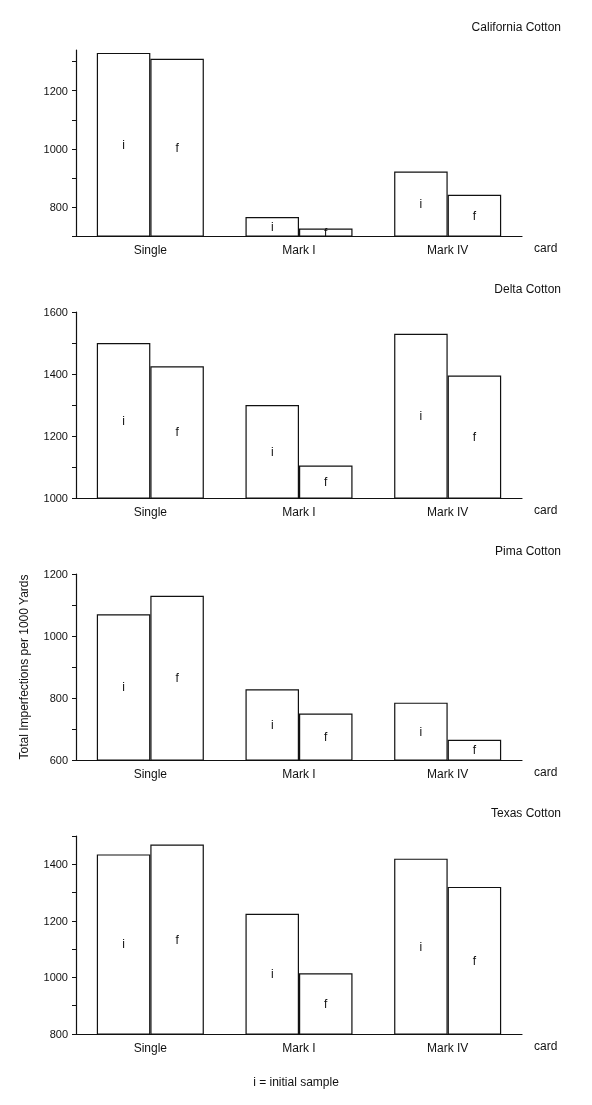  Describe the element at coordinates (527, 289) in the screenshot. I see `chart-title: Delta Cotton` at that location.